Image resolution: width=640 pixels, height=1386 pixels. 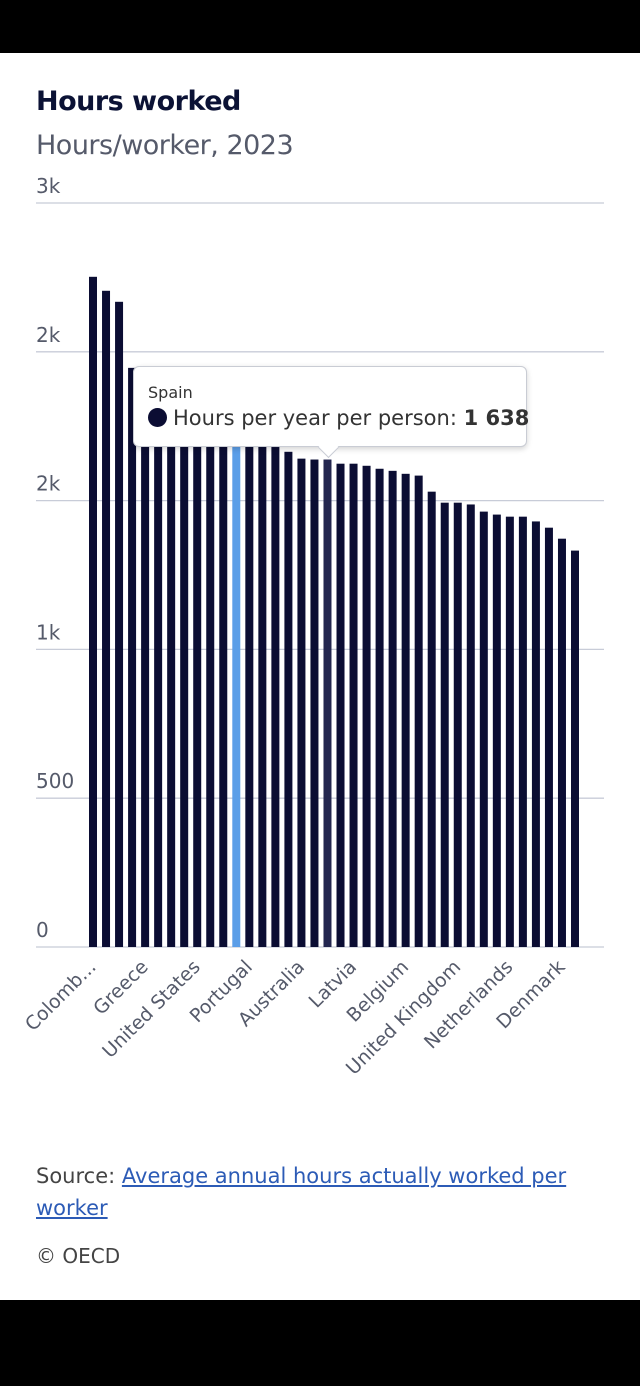 I want to click on navigation-bar, so click(x=320, y=1343).